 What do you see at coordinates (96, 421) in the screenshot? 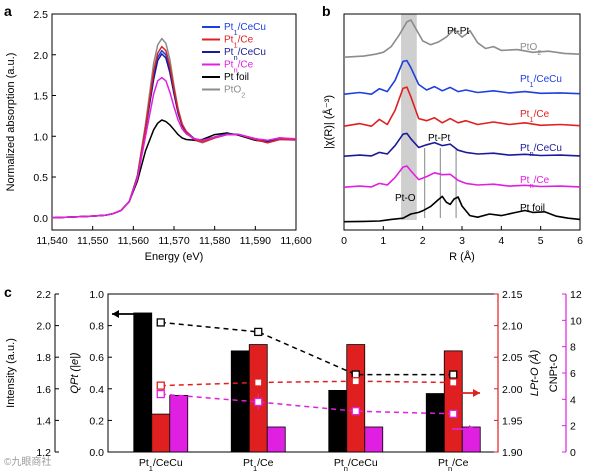
I see `q-tick-label: 0.2` at bounding box center [96, 421].